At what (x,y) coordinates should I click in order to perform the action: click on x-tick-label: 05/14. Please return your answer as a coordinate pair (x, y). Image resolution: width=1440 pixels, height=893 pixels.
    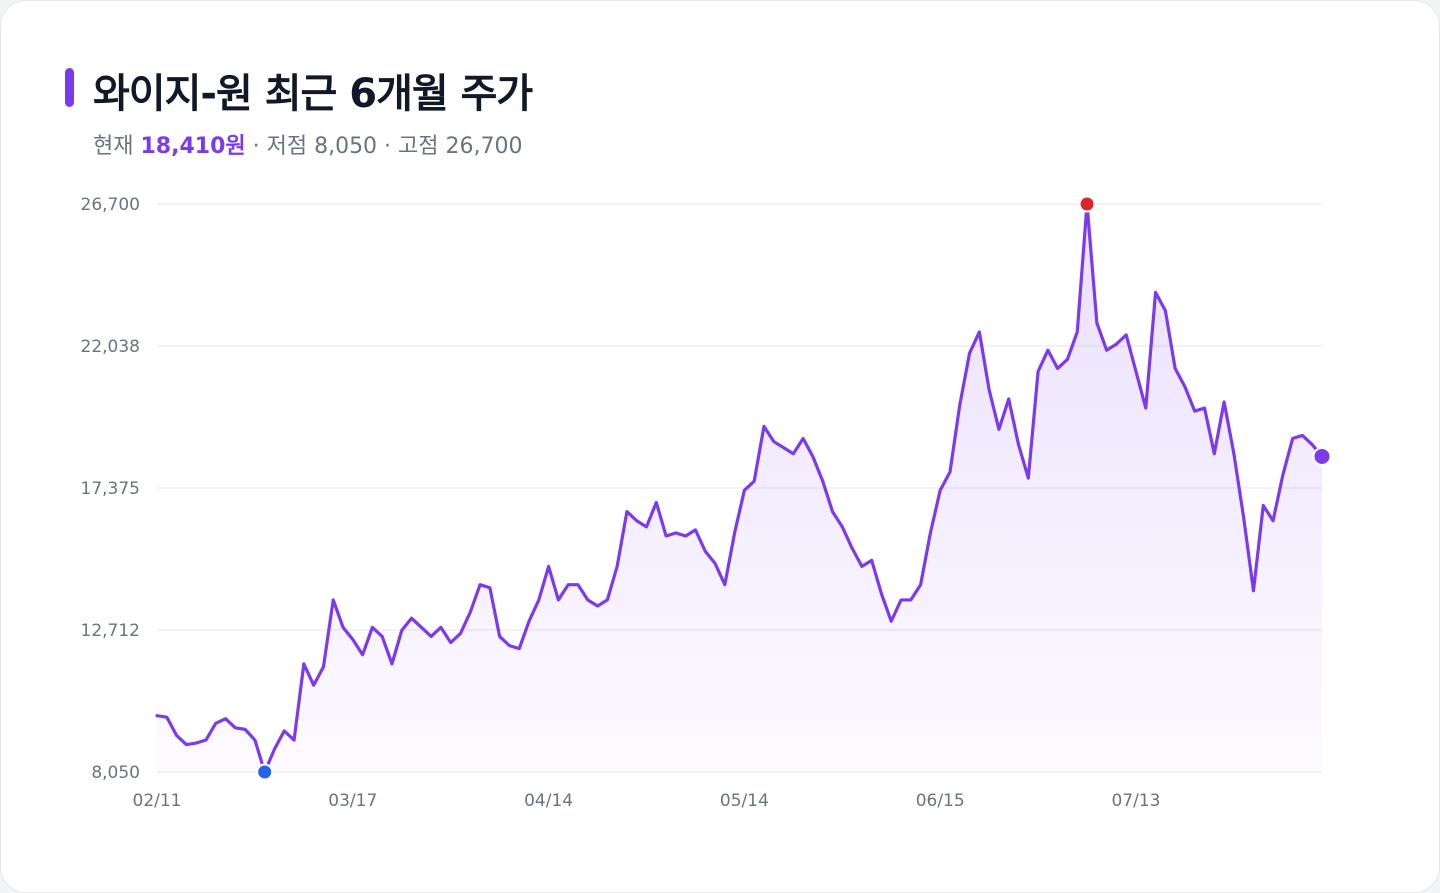
    Looking at the image, I should click on (744, 801).